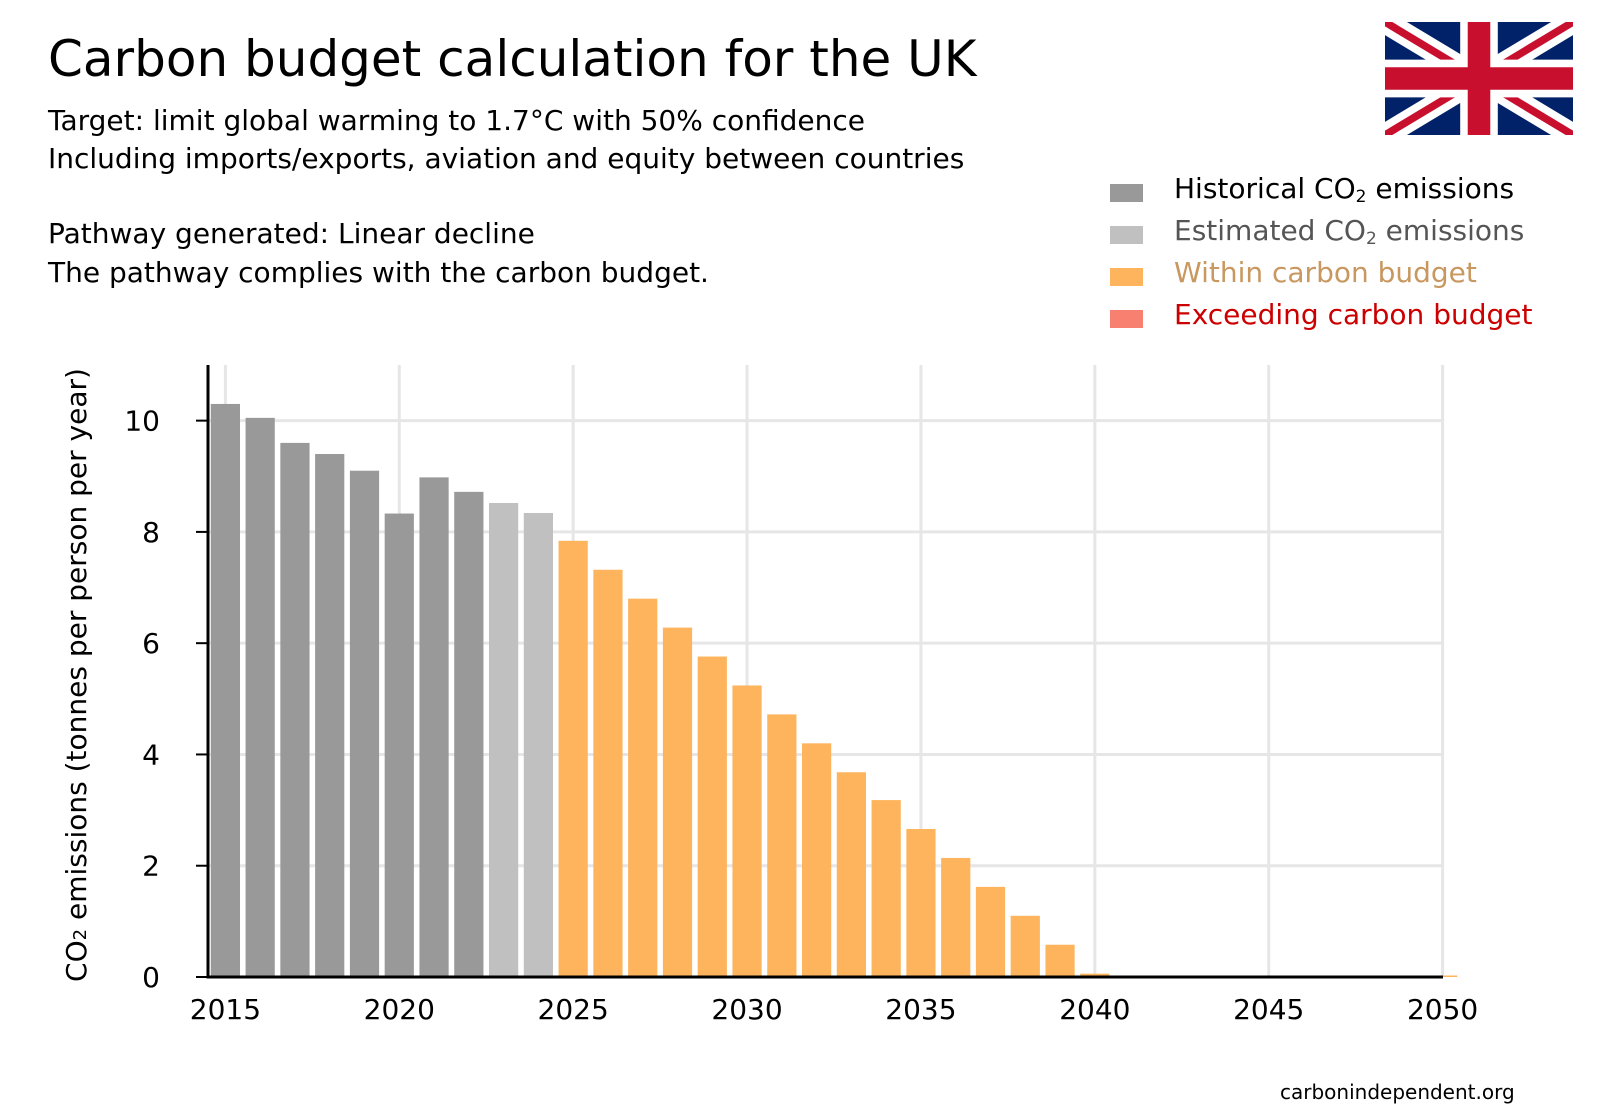  Describe the element at coordinates (1268, 1009) in the screenshot. I see `x-tick-label: 2045` at that location.